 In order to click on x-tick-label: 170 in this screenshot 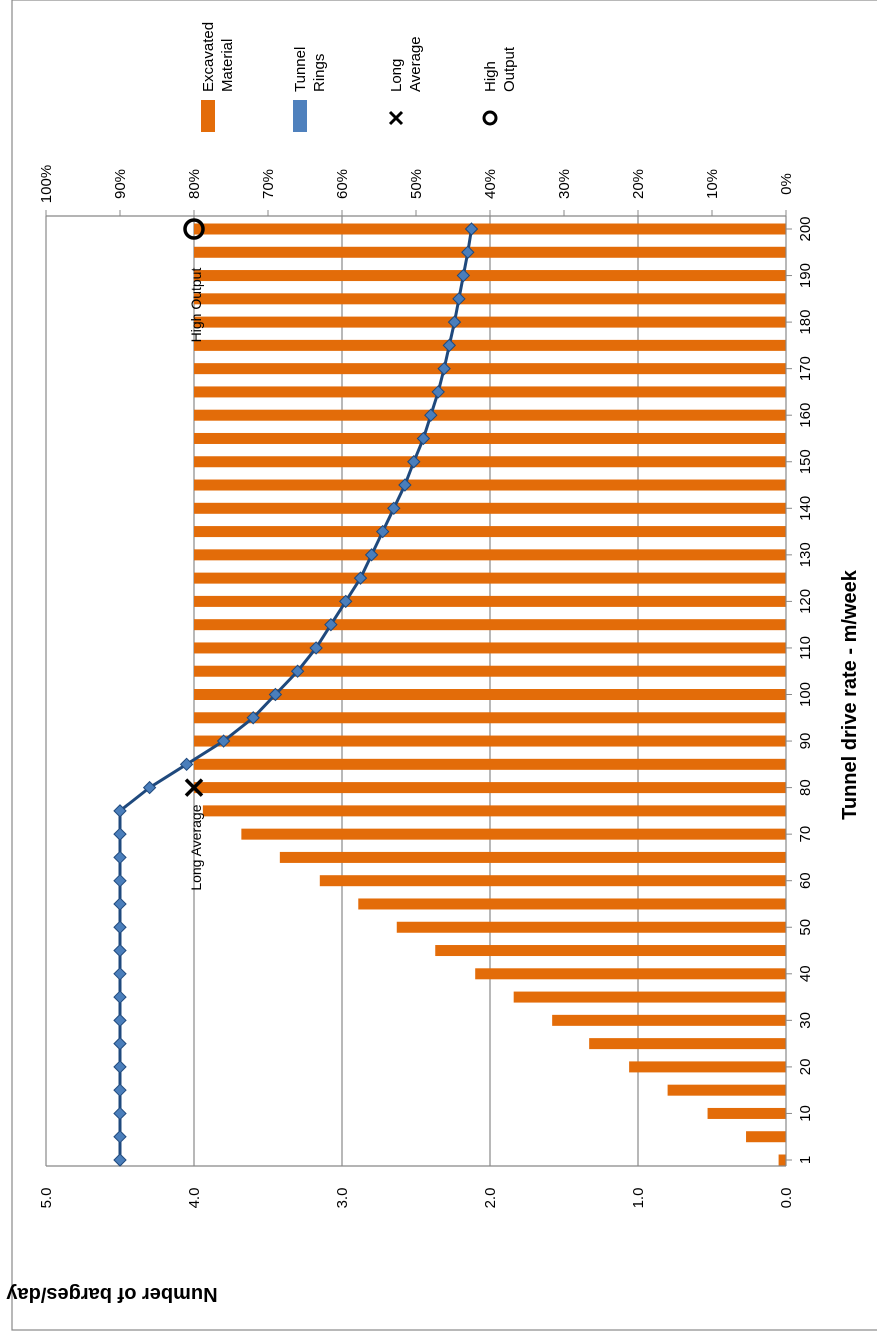, I will do `click(805, 368)`.